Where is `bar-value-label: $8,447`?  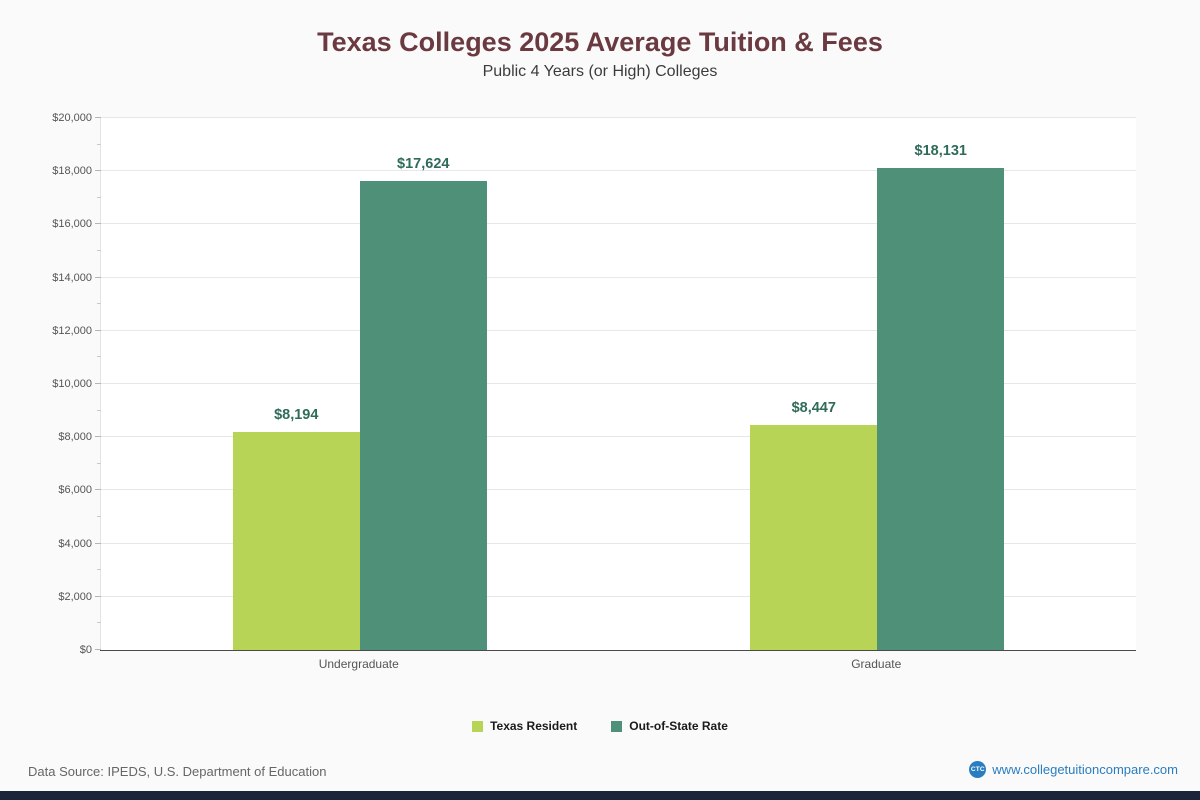
bar-value-label: $8,447 is located at coordinates (813, 408).